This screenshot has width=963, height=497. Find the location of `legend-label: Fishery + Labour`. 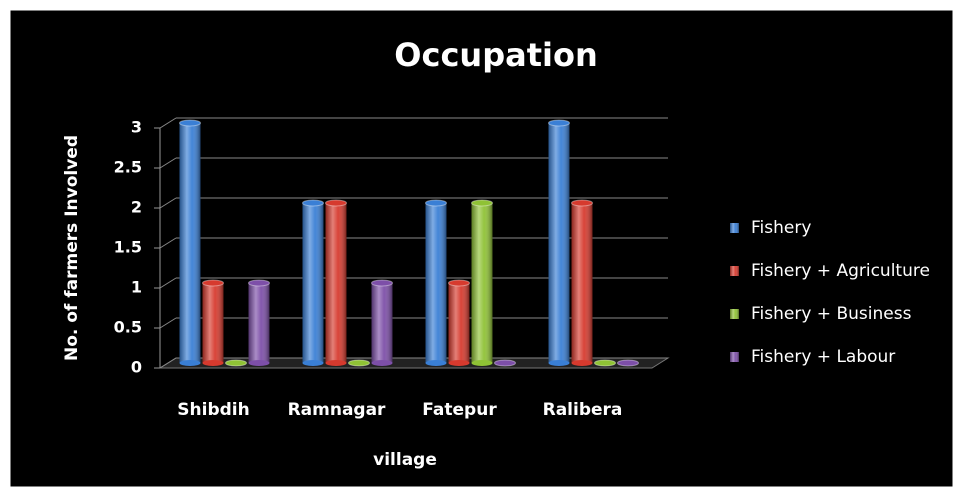

legend-label: Fishery + Labour is located at coordinates (823, 357).